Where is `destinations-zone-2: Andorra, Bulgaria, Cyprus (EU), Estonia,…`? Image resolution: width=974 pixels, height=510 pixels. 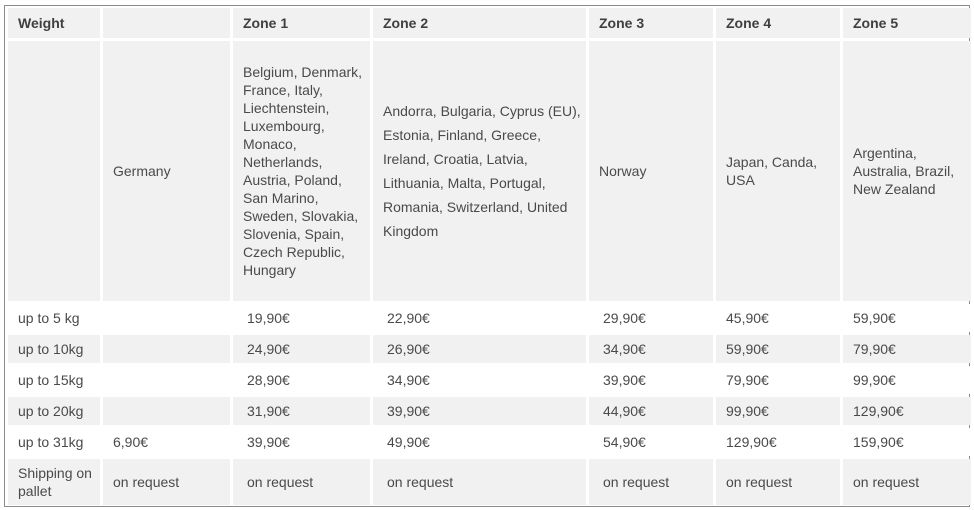
destinations-zone-2: Andorra, Bulgaria, Cyprus (EU), Estonia,… is located at coordinates (479, 171).